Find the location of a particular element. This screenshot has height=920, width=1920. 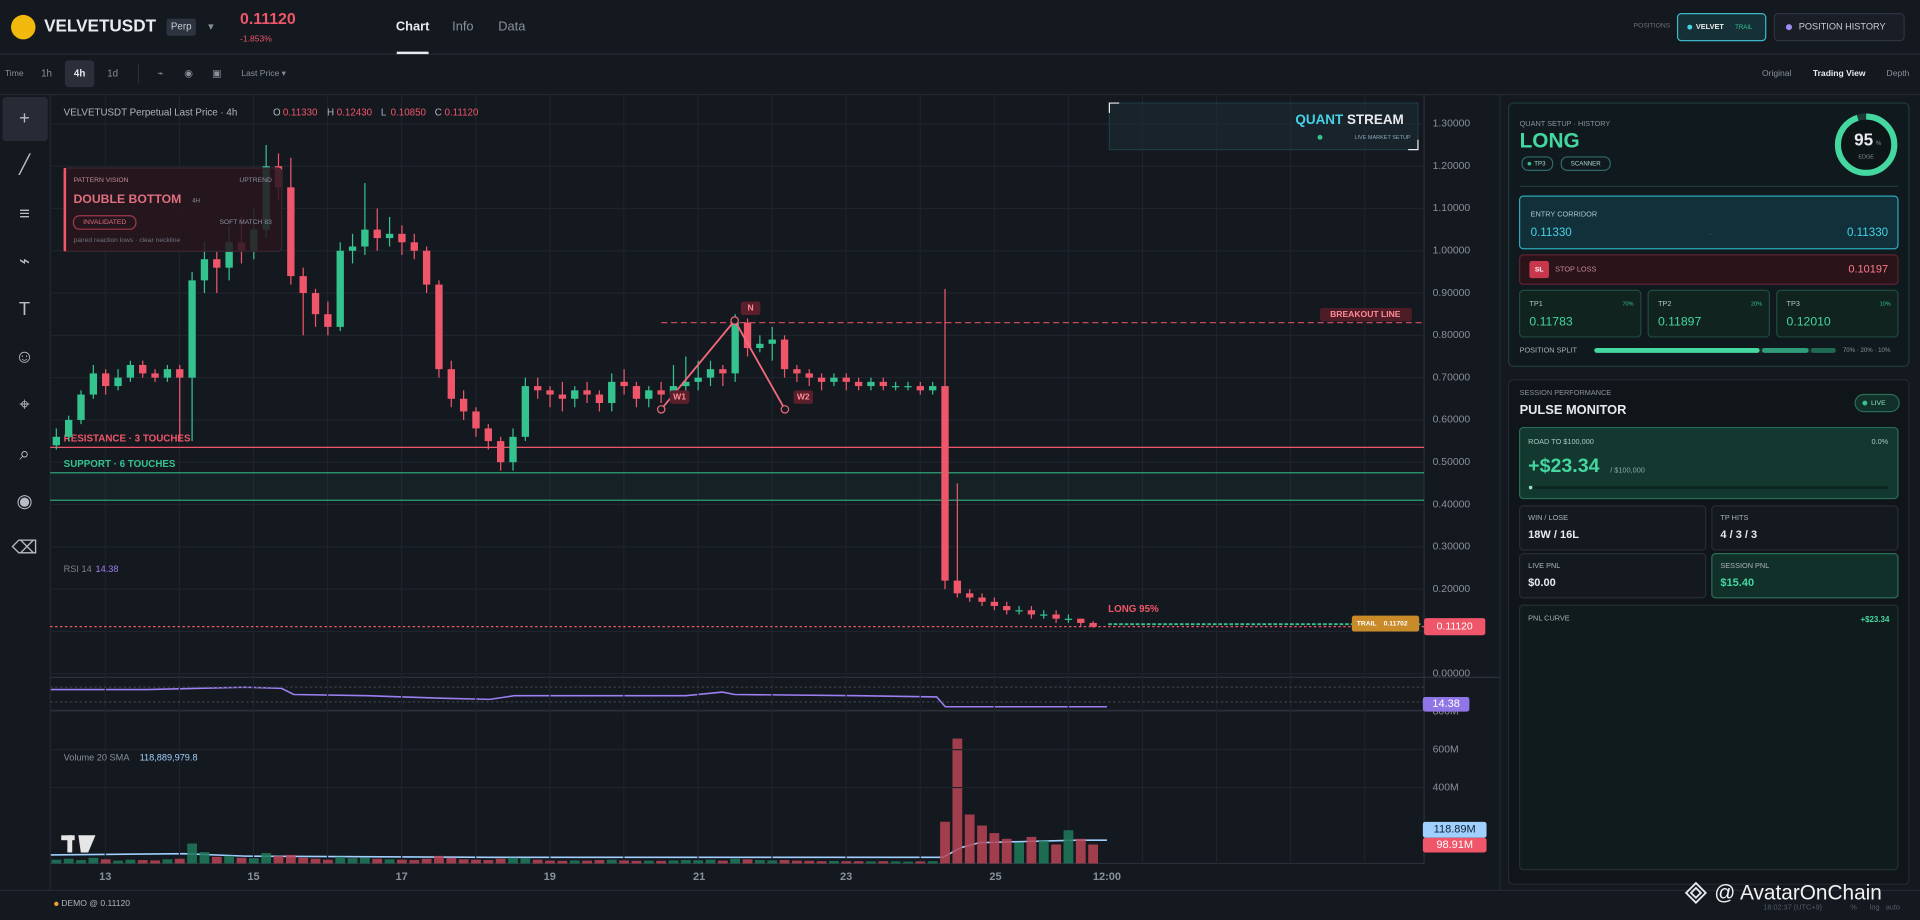

dropdown: ▾ is located at coordinates (211, 27).